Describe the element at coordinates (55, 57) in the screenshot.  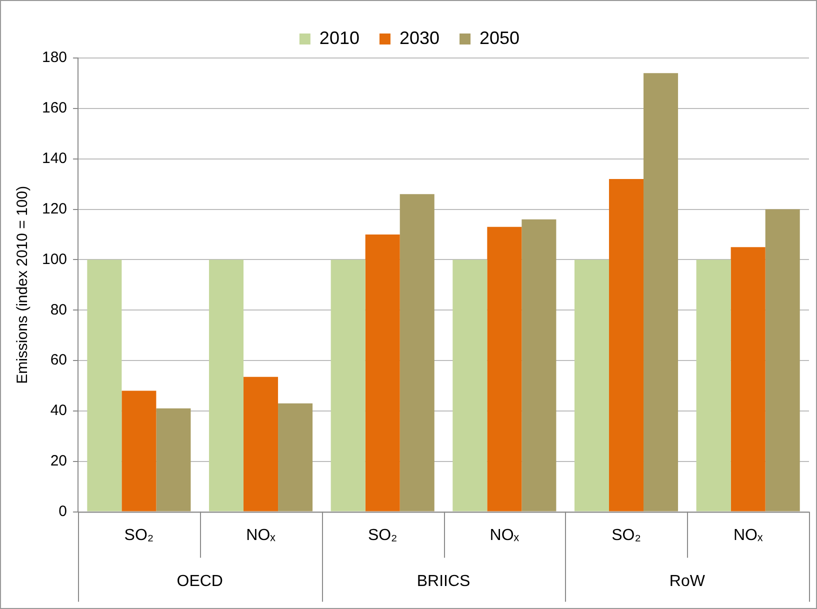
I see `y-tick-label: 180` at that location.